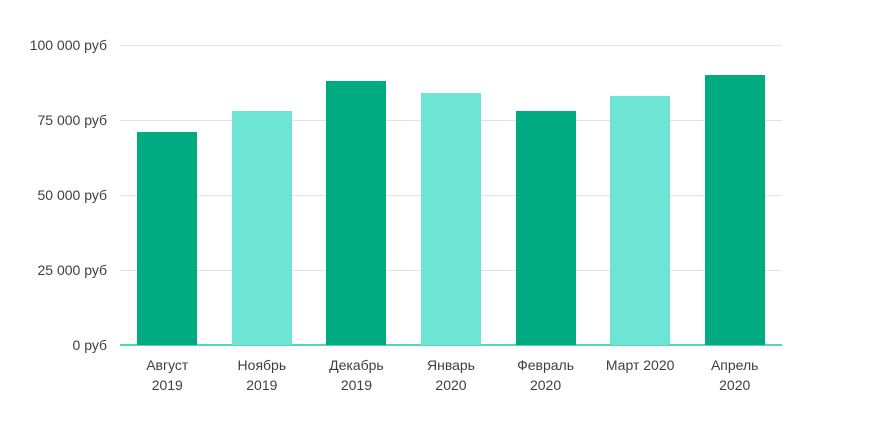 This screenshot has height=437, width=869. What do you see at coordinates (546, 375) in the screenshot?
I see `x-tick-label-4: Февраль 2020` at bounding box center [546, 375].